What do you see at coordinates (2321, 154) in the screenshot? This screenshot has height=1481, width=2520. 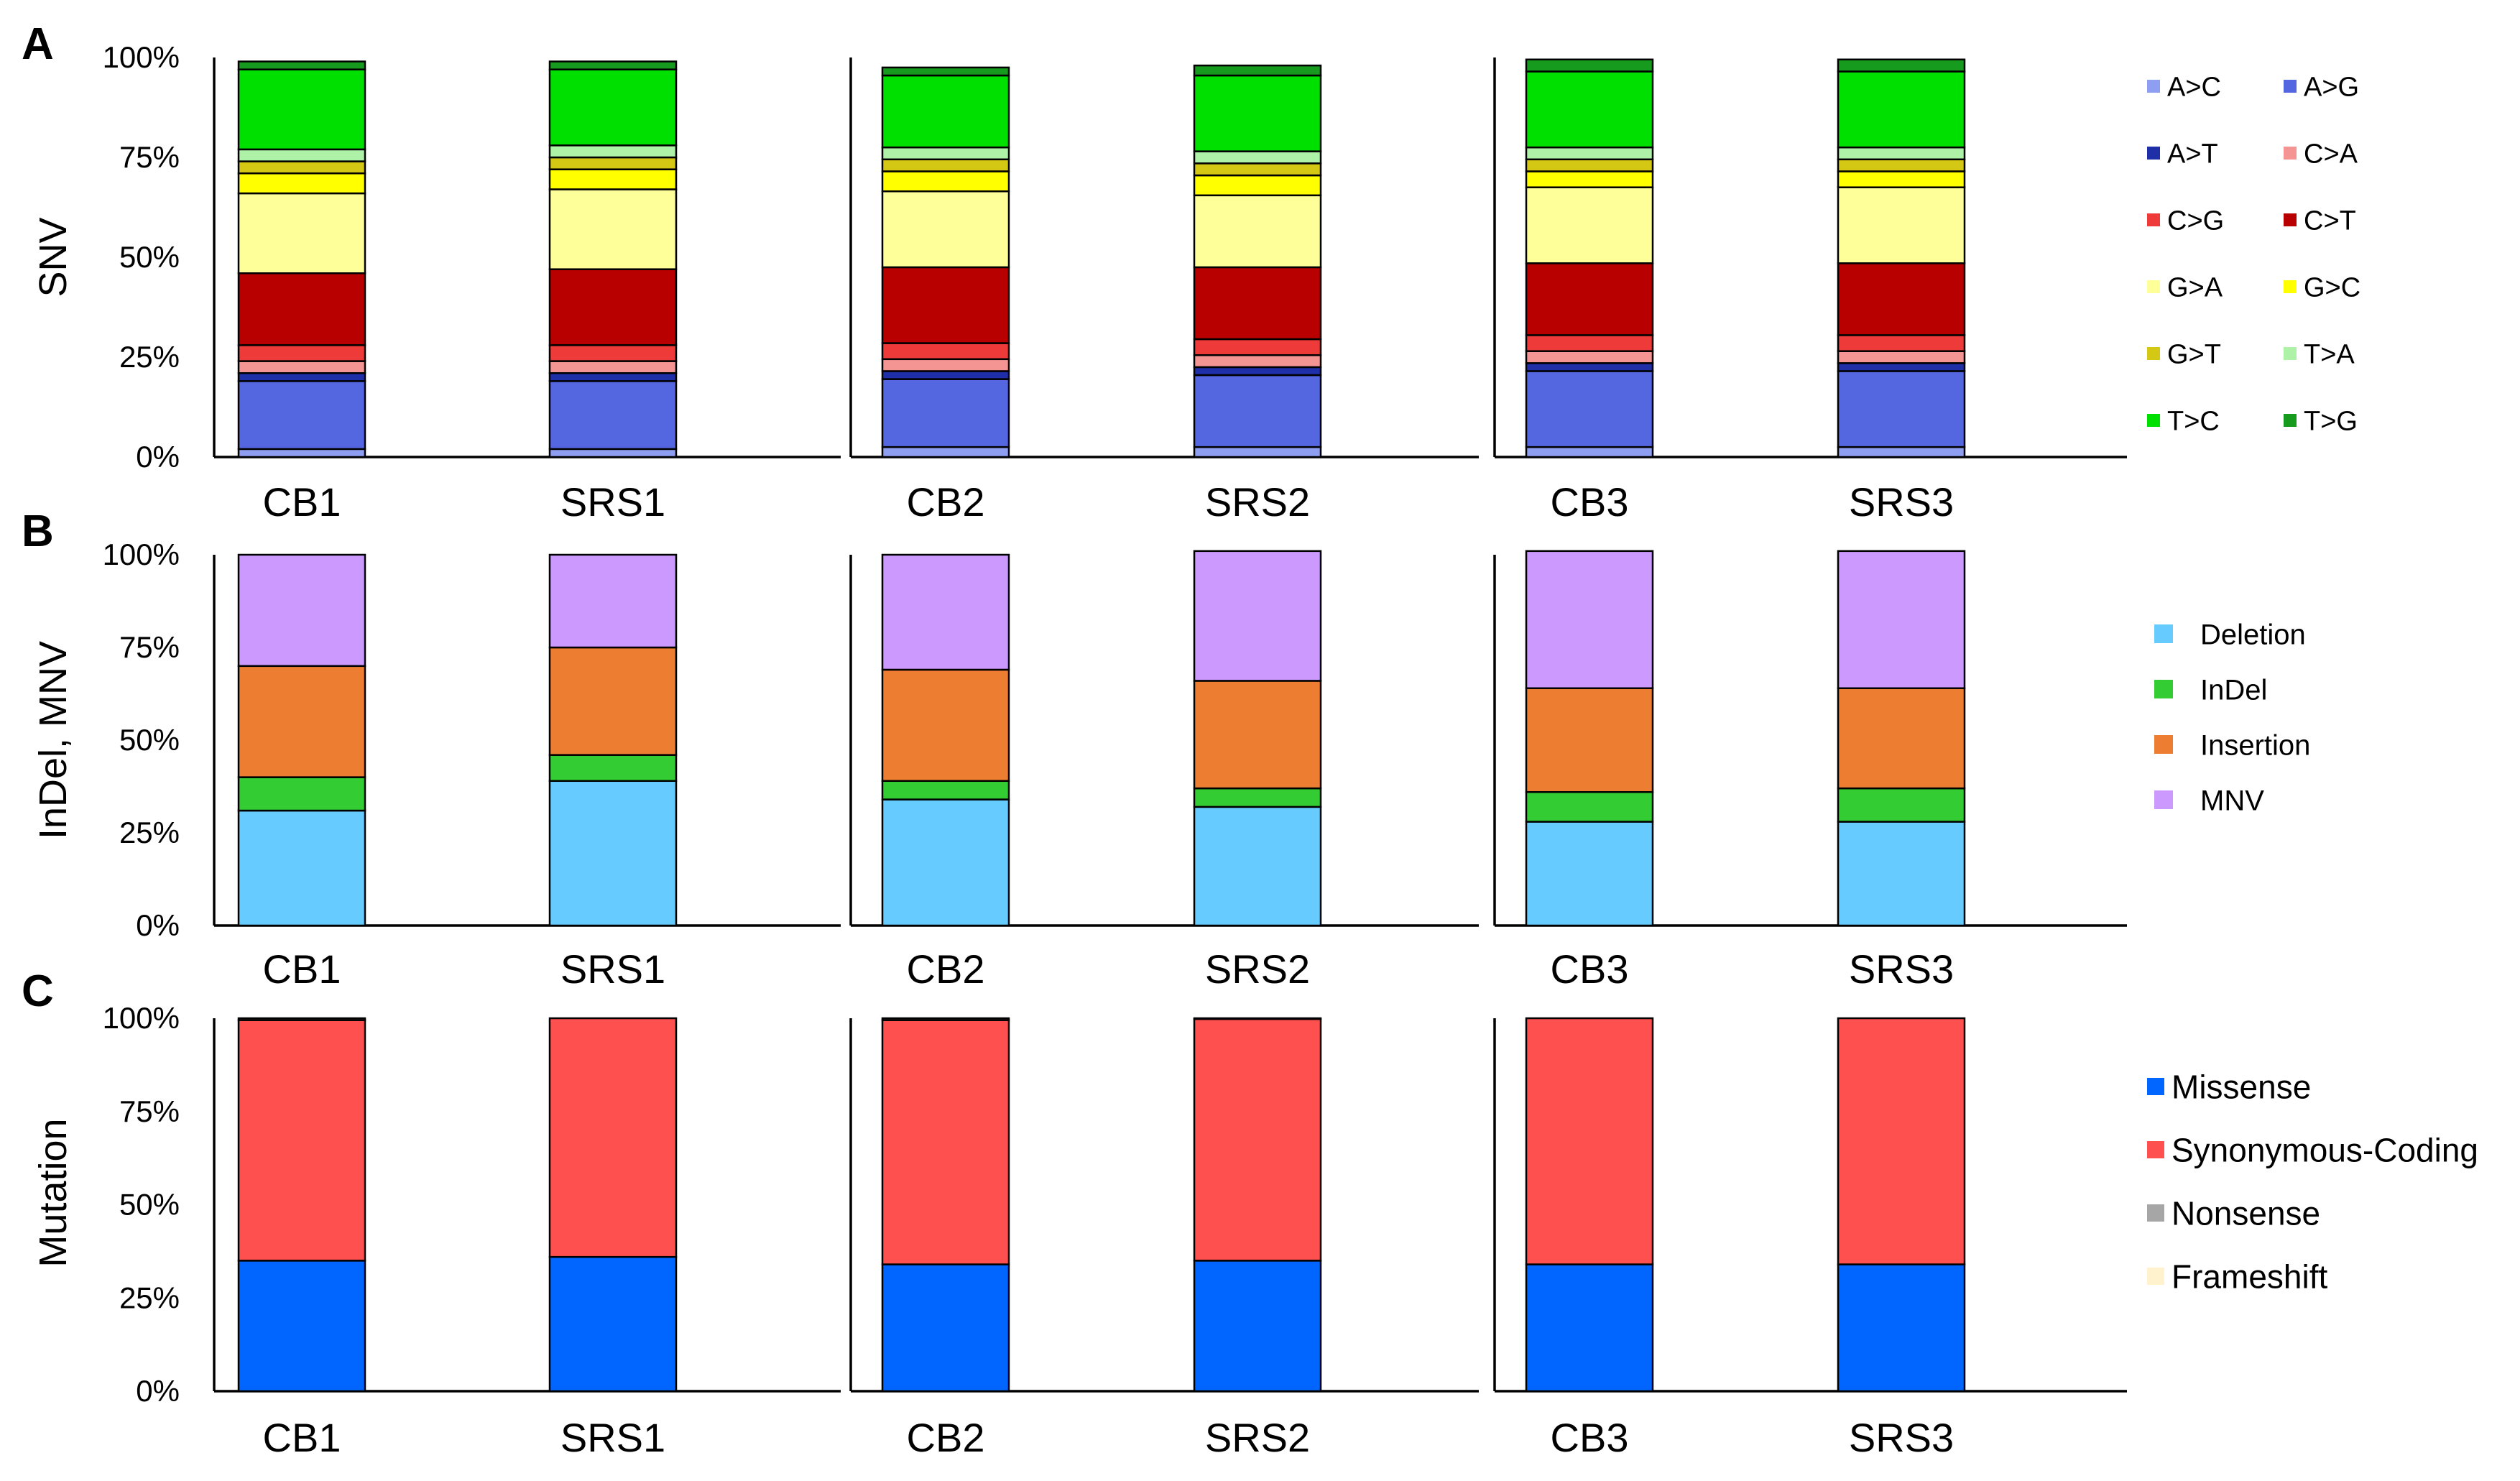 I see `legend-item: C>A` at bounding box center [2321, 154].